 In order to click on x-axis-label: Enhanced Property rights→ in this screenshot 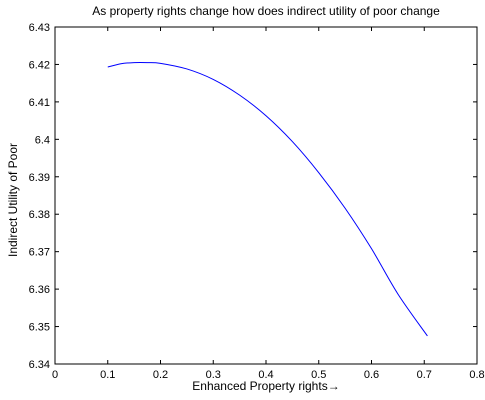, I will do `click(265, 386)`.